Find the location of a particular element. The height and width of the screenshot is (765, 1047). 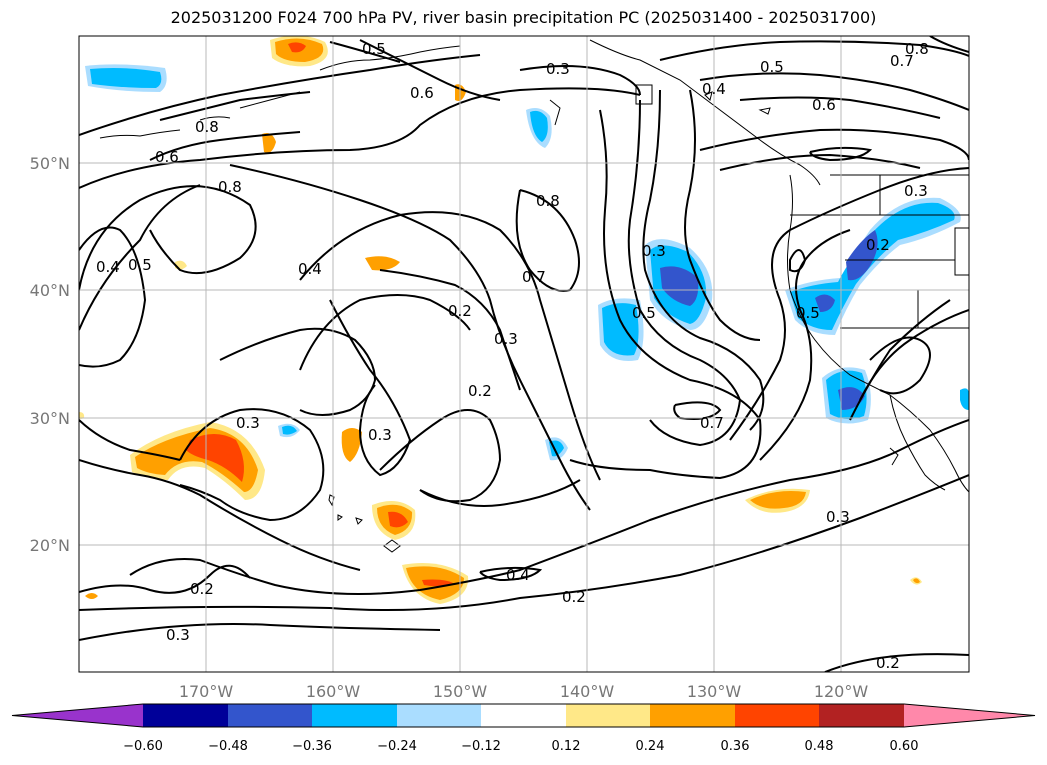

colorbar-tick: 0.36 is located at coordinates (735, 746).